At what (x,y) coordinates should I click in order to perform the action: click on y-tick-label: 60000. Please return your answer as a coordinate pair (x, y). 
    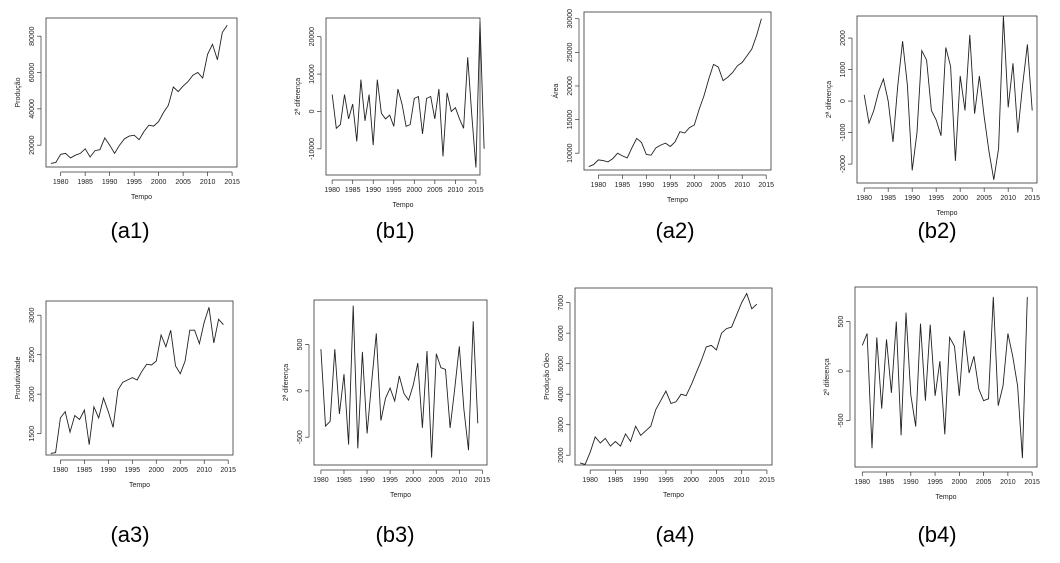
    Looking at the image, I should click on (32, 73).